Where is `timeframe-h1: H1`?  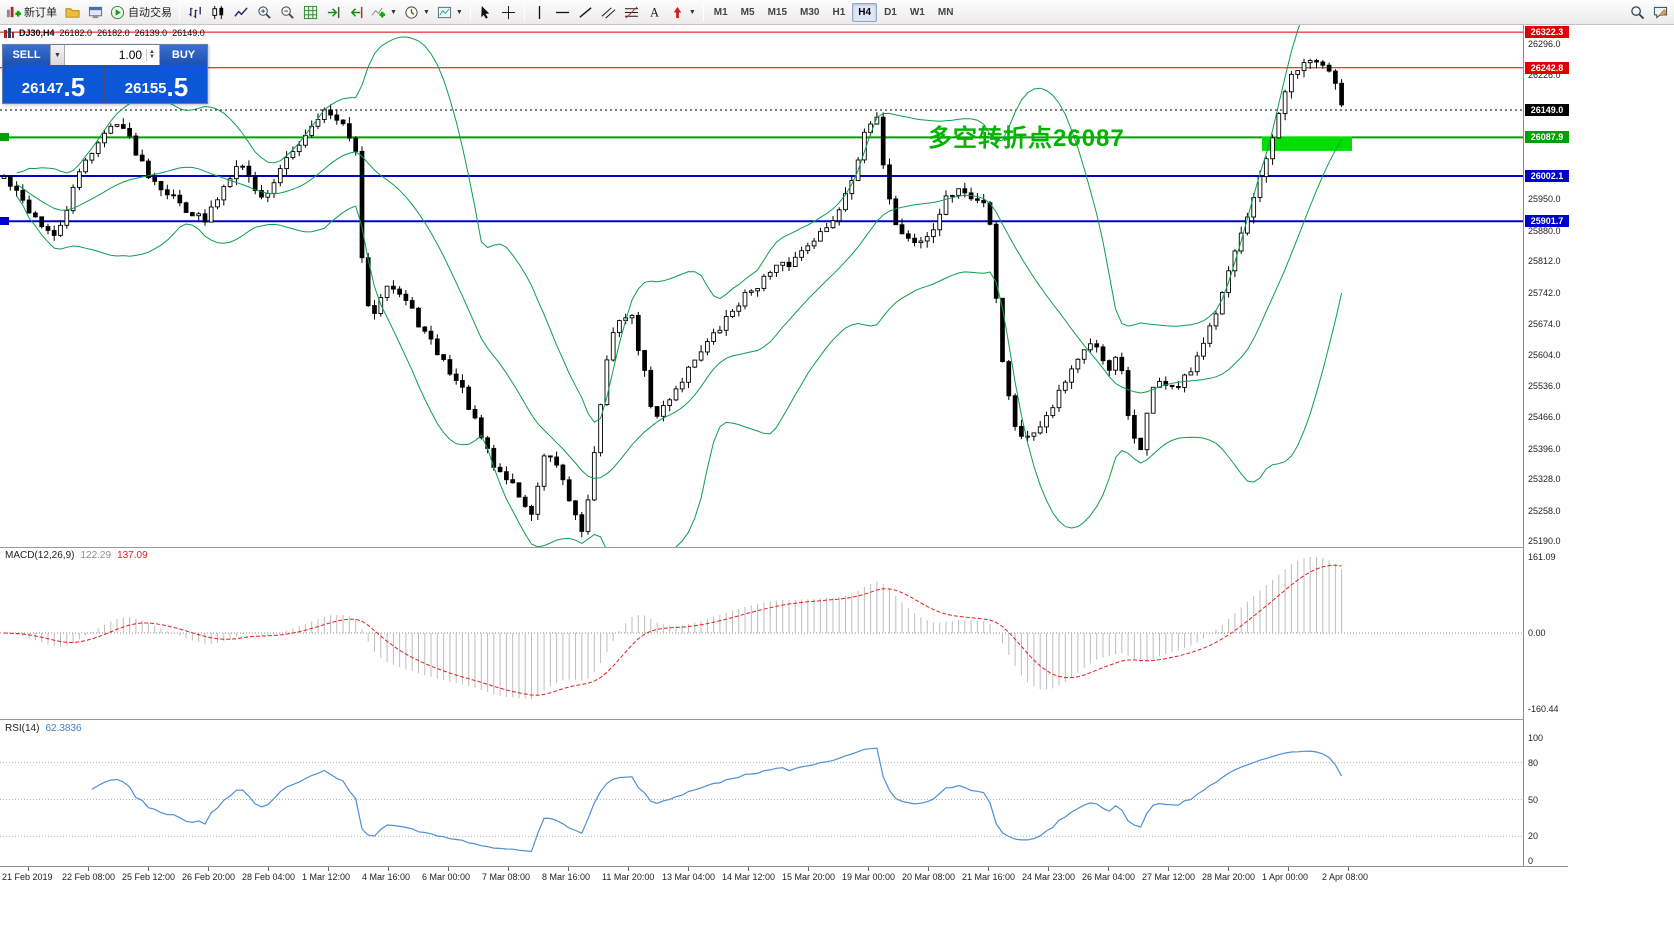 timeframe-h1: H1 is located at coordinates (839, 12).